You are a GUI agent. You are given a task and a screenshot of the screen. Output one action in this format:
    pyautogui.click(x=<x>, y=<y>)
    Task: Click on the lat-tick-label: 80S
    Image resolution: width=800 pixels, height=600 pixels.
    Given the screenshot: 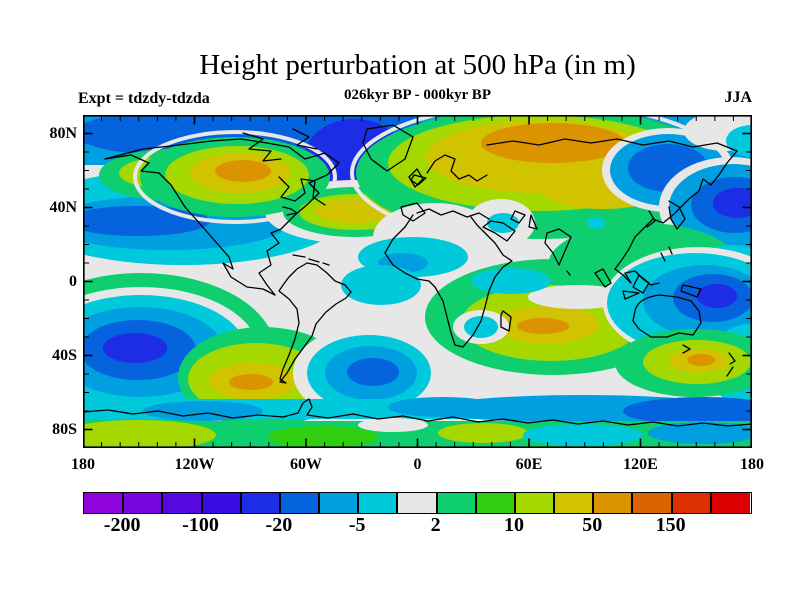 What is the action you would take?
    pyautogui.click(x=64, y=429)
    